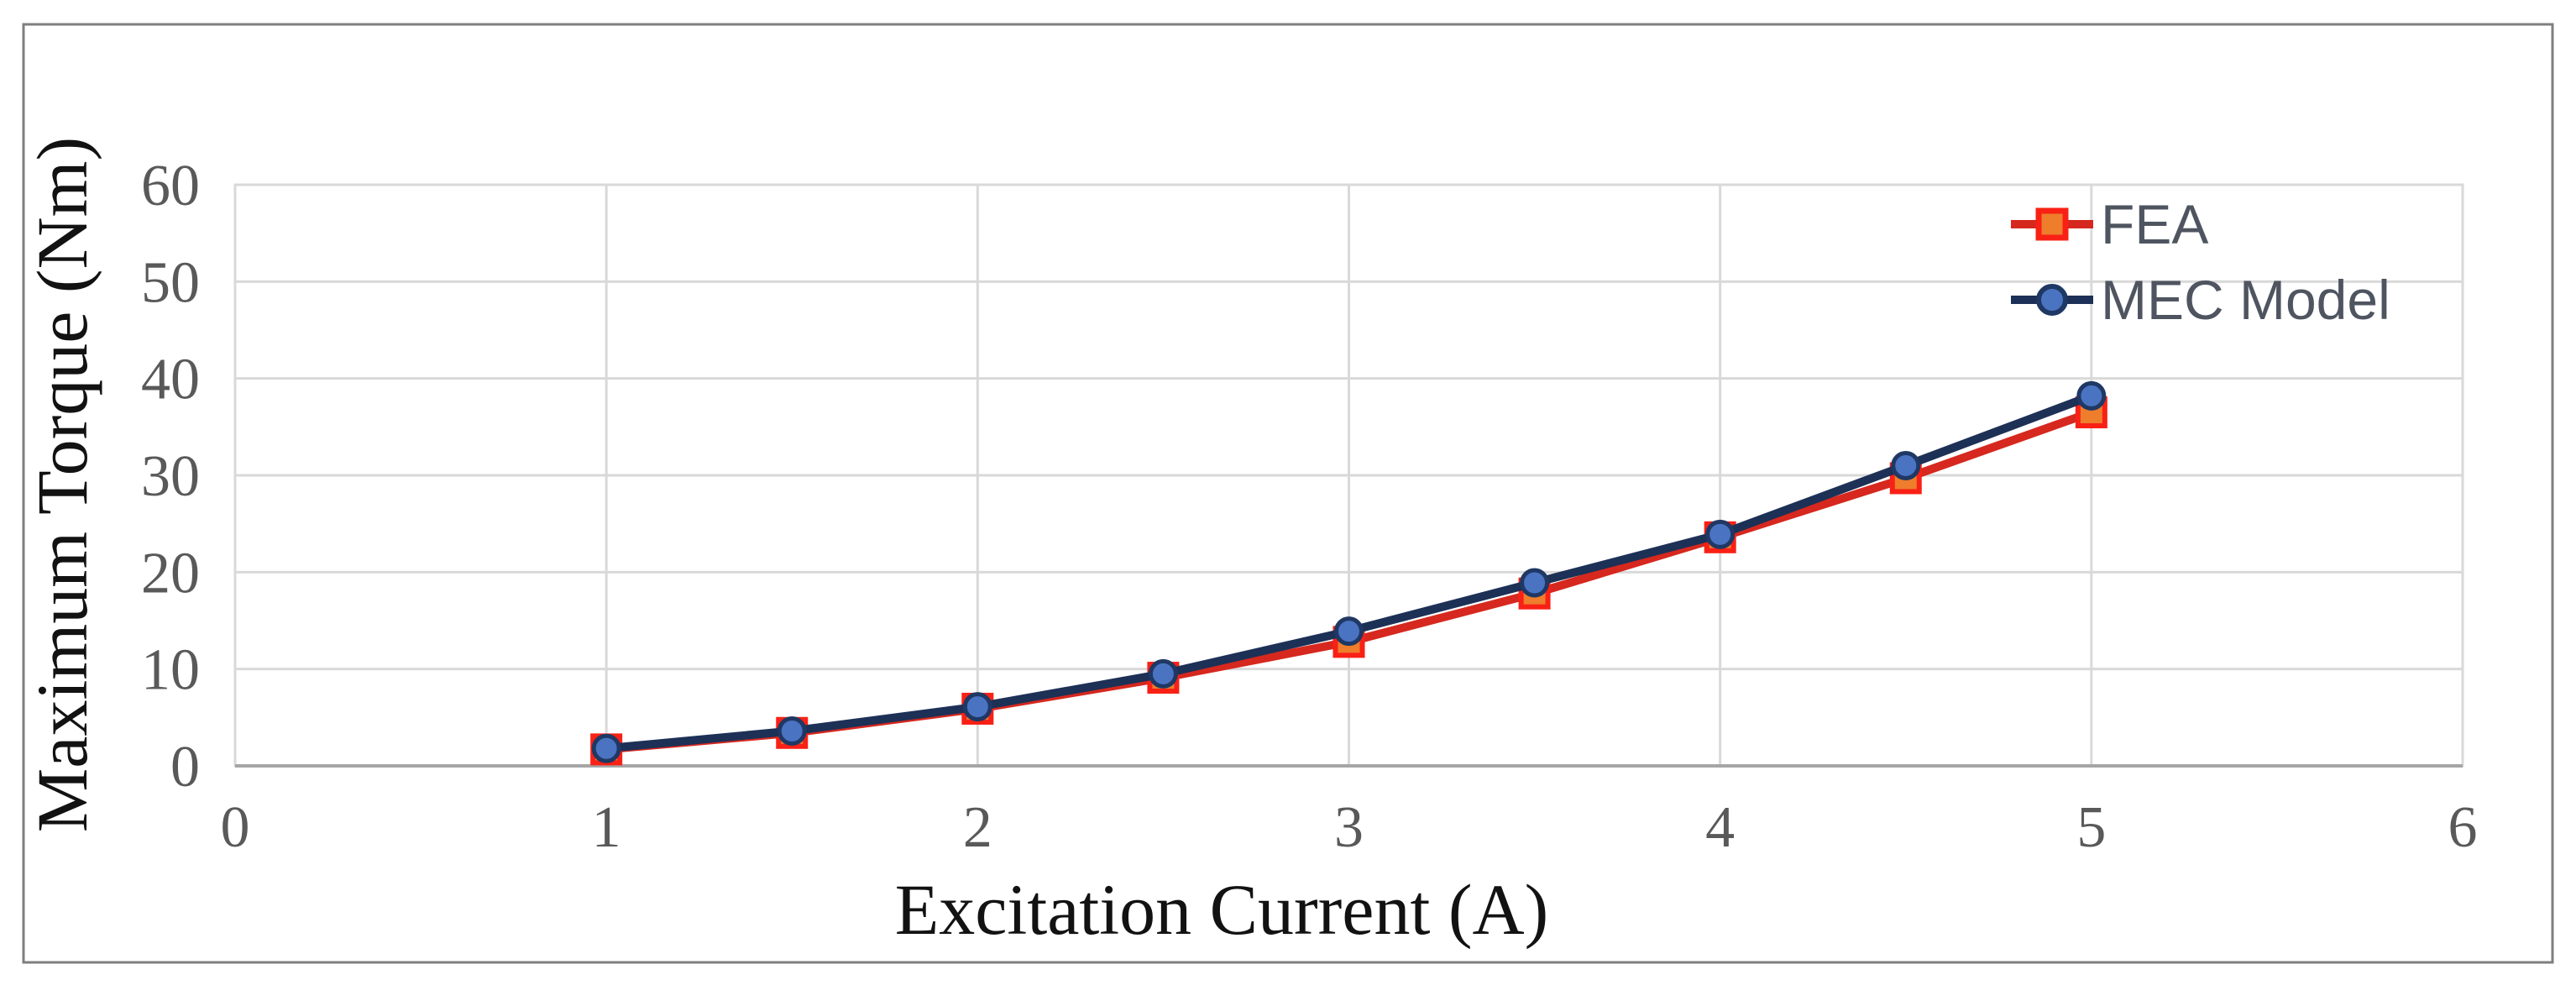 This screenshot has width=2576, height=1001. What do you see at coordinates (978, 828) in the screenshot?
I see `x-tick-label: 2` at bounding box center [978, 828].